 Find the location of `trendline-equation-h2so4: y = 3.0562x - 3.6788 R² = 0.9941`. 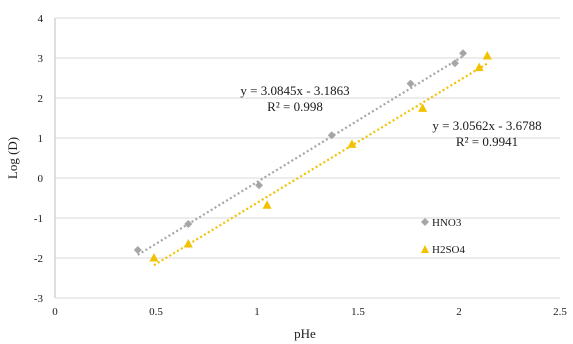

trendline-equation-h2so4: y = 3.0562x - 3.6788 R² = 0.9941 is located at coordinates (486, 133).